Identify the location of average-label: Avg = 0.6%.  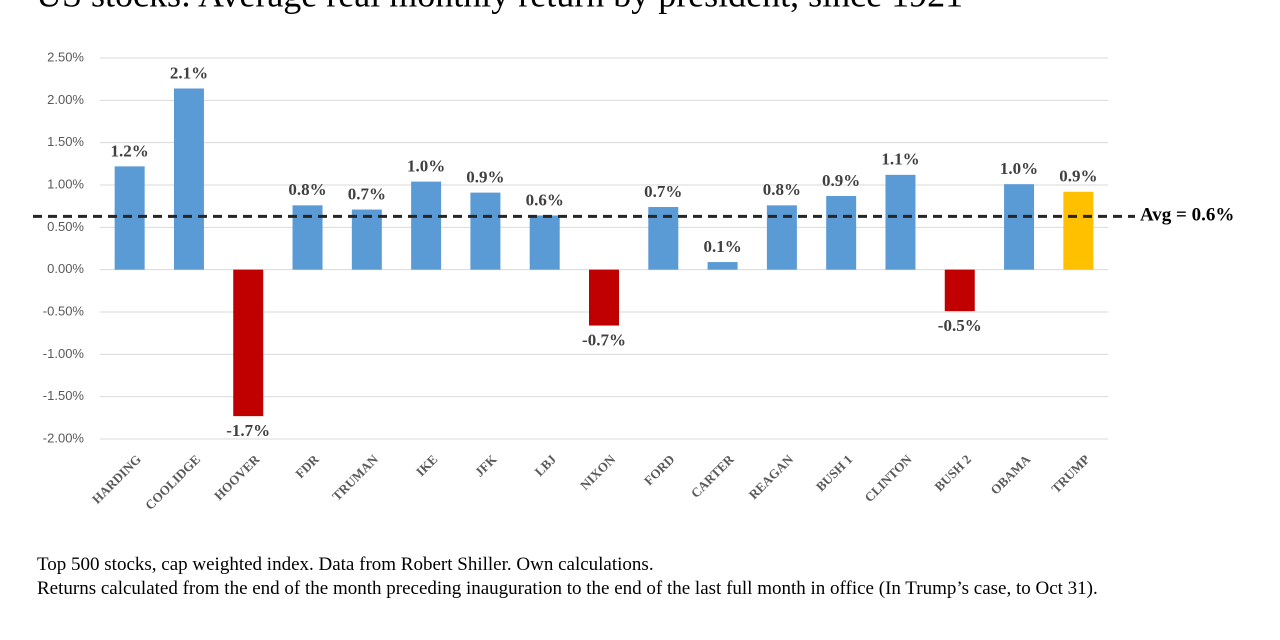
(1187, 215).